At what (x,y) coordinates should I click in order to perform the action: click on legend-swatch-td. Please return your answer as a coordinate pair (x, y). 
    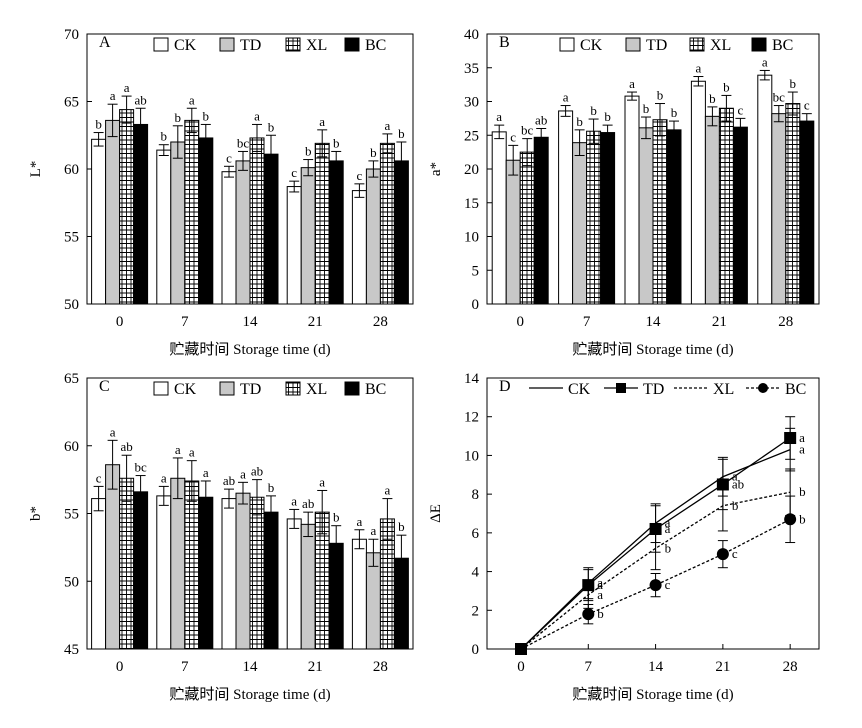
    Looking at the image, I should click on (227, 388).